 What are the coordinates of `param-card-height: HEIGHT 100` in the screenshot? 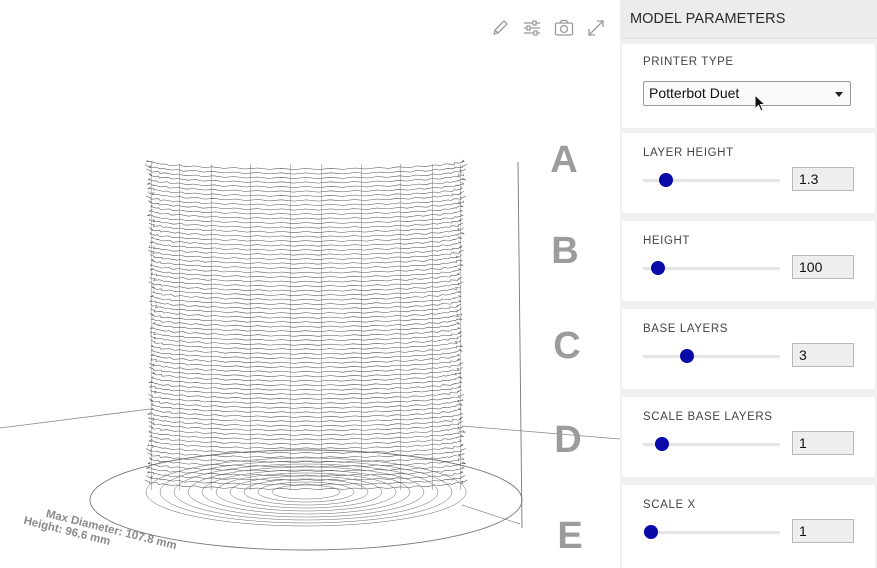 It's located at (748, 261).